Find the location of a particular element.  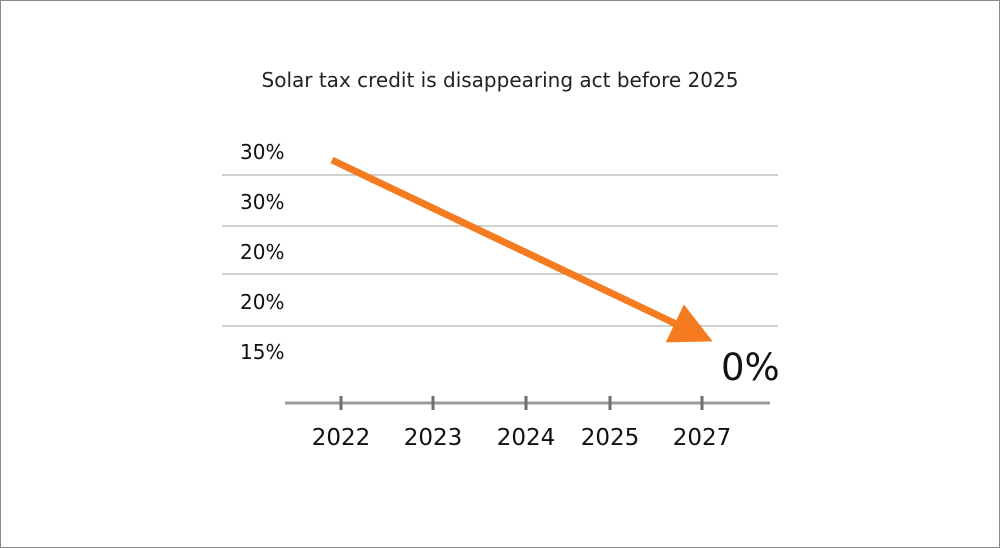

x-tick-label: 2024 is located at coordinates (526, 438).